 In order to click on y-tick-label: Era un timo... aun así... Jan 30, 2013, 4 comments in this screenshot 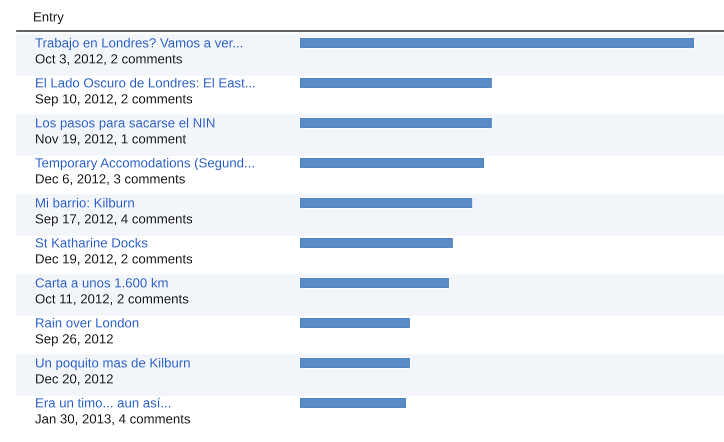, I will do `click(112, 412)`.